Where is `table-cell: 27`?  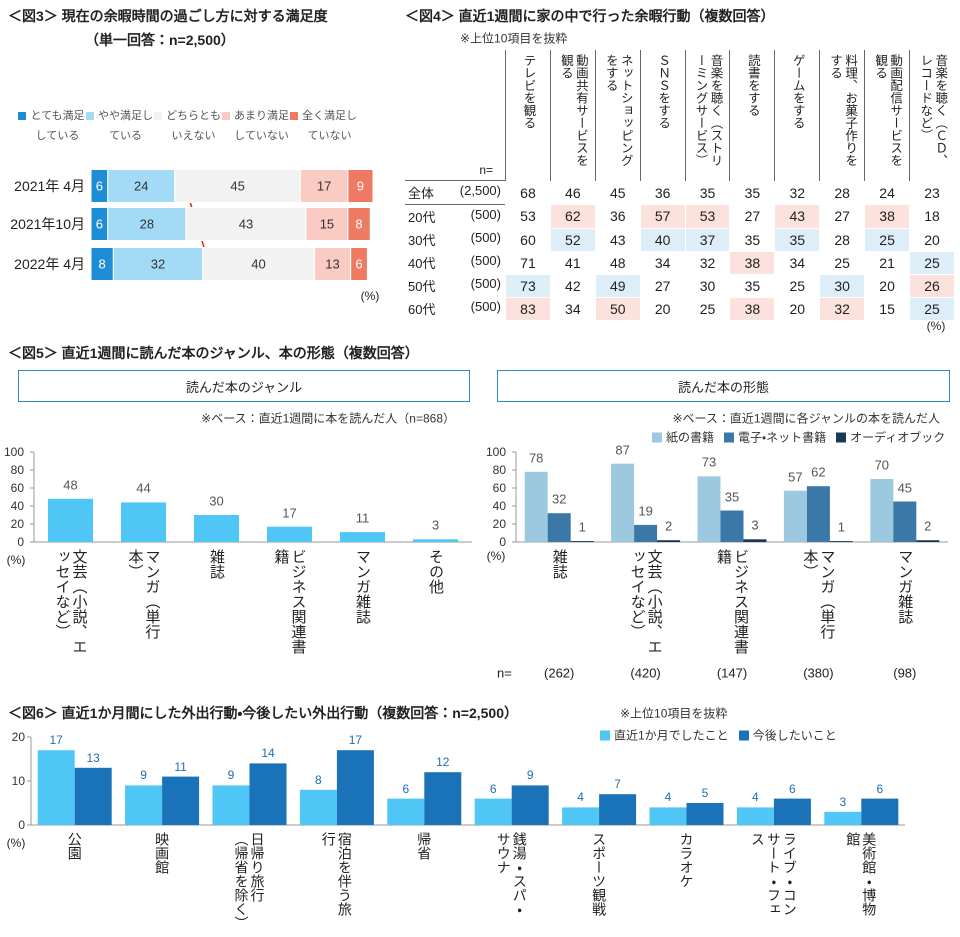 table-cell: 27 is located at coordinates (662, 285).